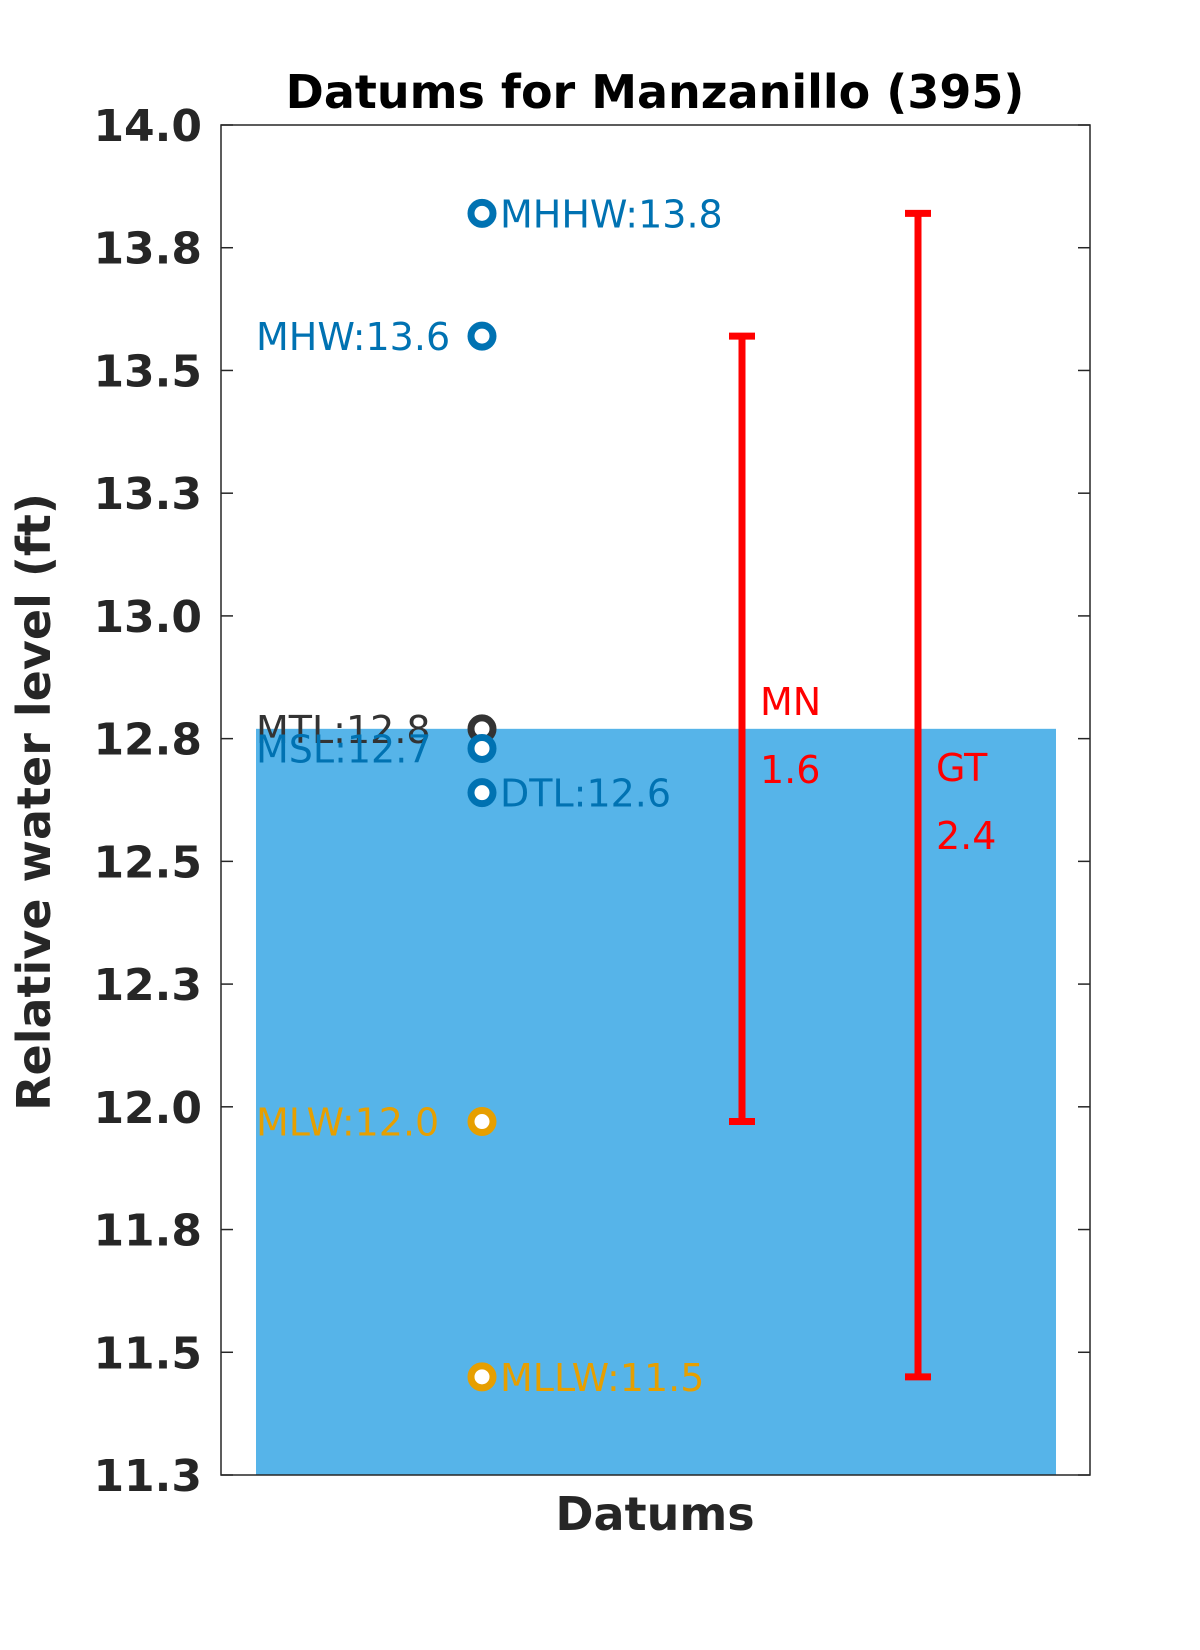 Image resolution: width=1200 pixels, height=1650 pixels. I want to click on datum-label-dtl: DTL:12.6, so click(585, 794).